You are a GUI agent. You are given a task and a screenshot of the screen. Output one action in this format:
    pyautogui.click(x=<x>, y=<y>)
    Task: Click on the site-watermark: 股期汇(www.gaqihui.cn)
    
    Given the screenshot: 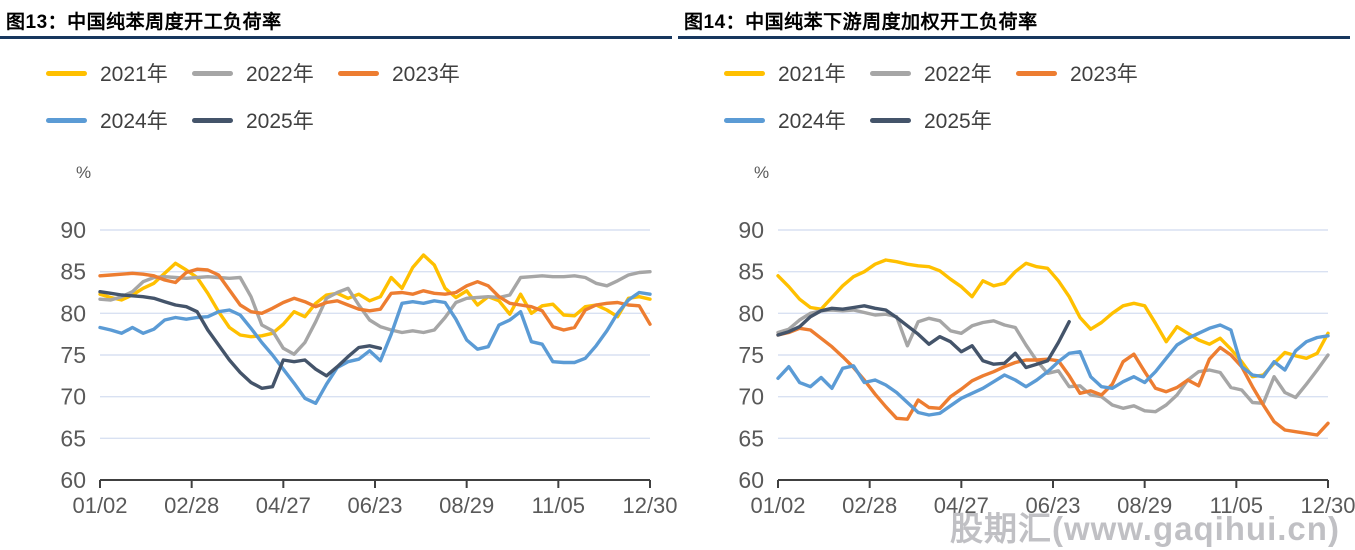 What is the action you would take?
    pyautogui.click(x=1145, y=528)
    